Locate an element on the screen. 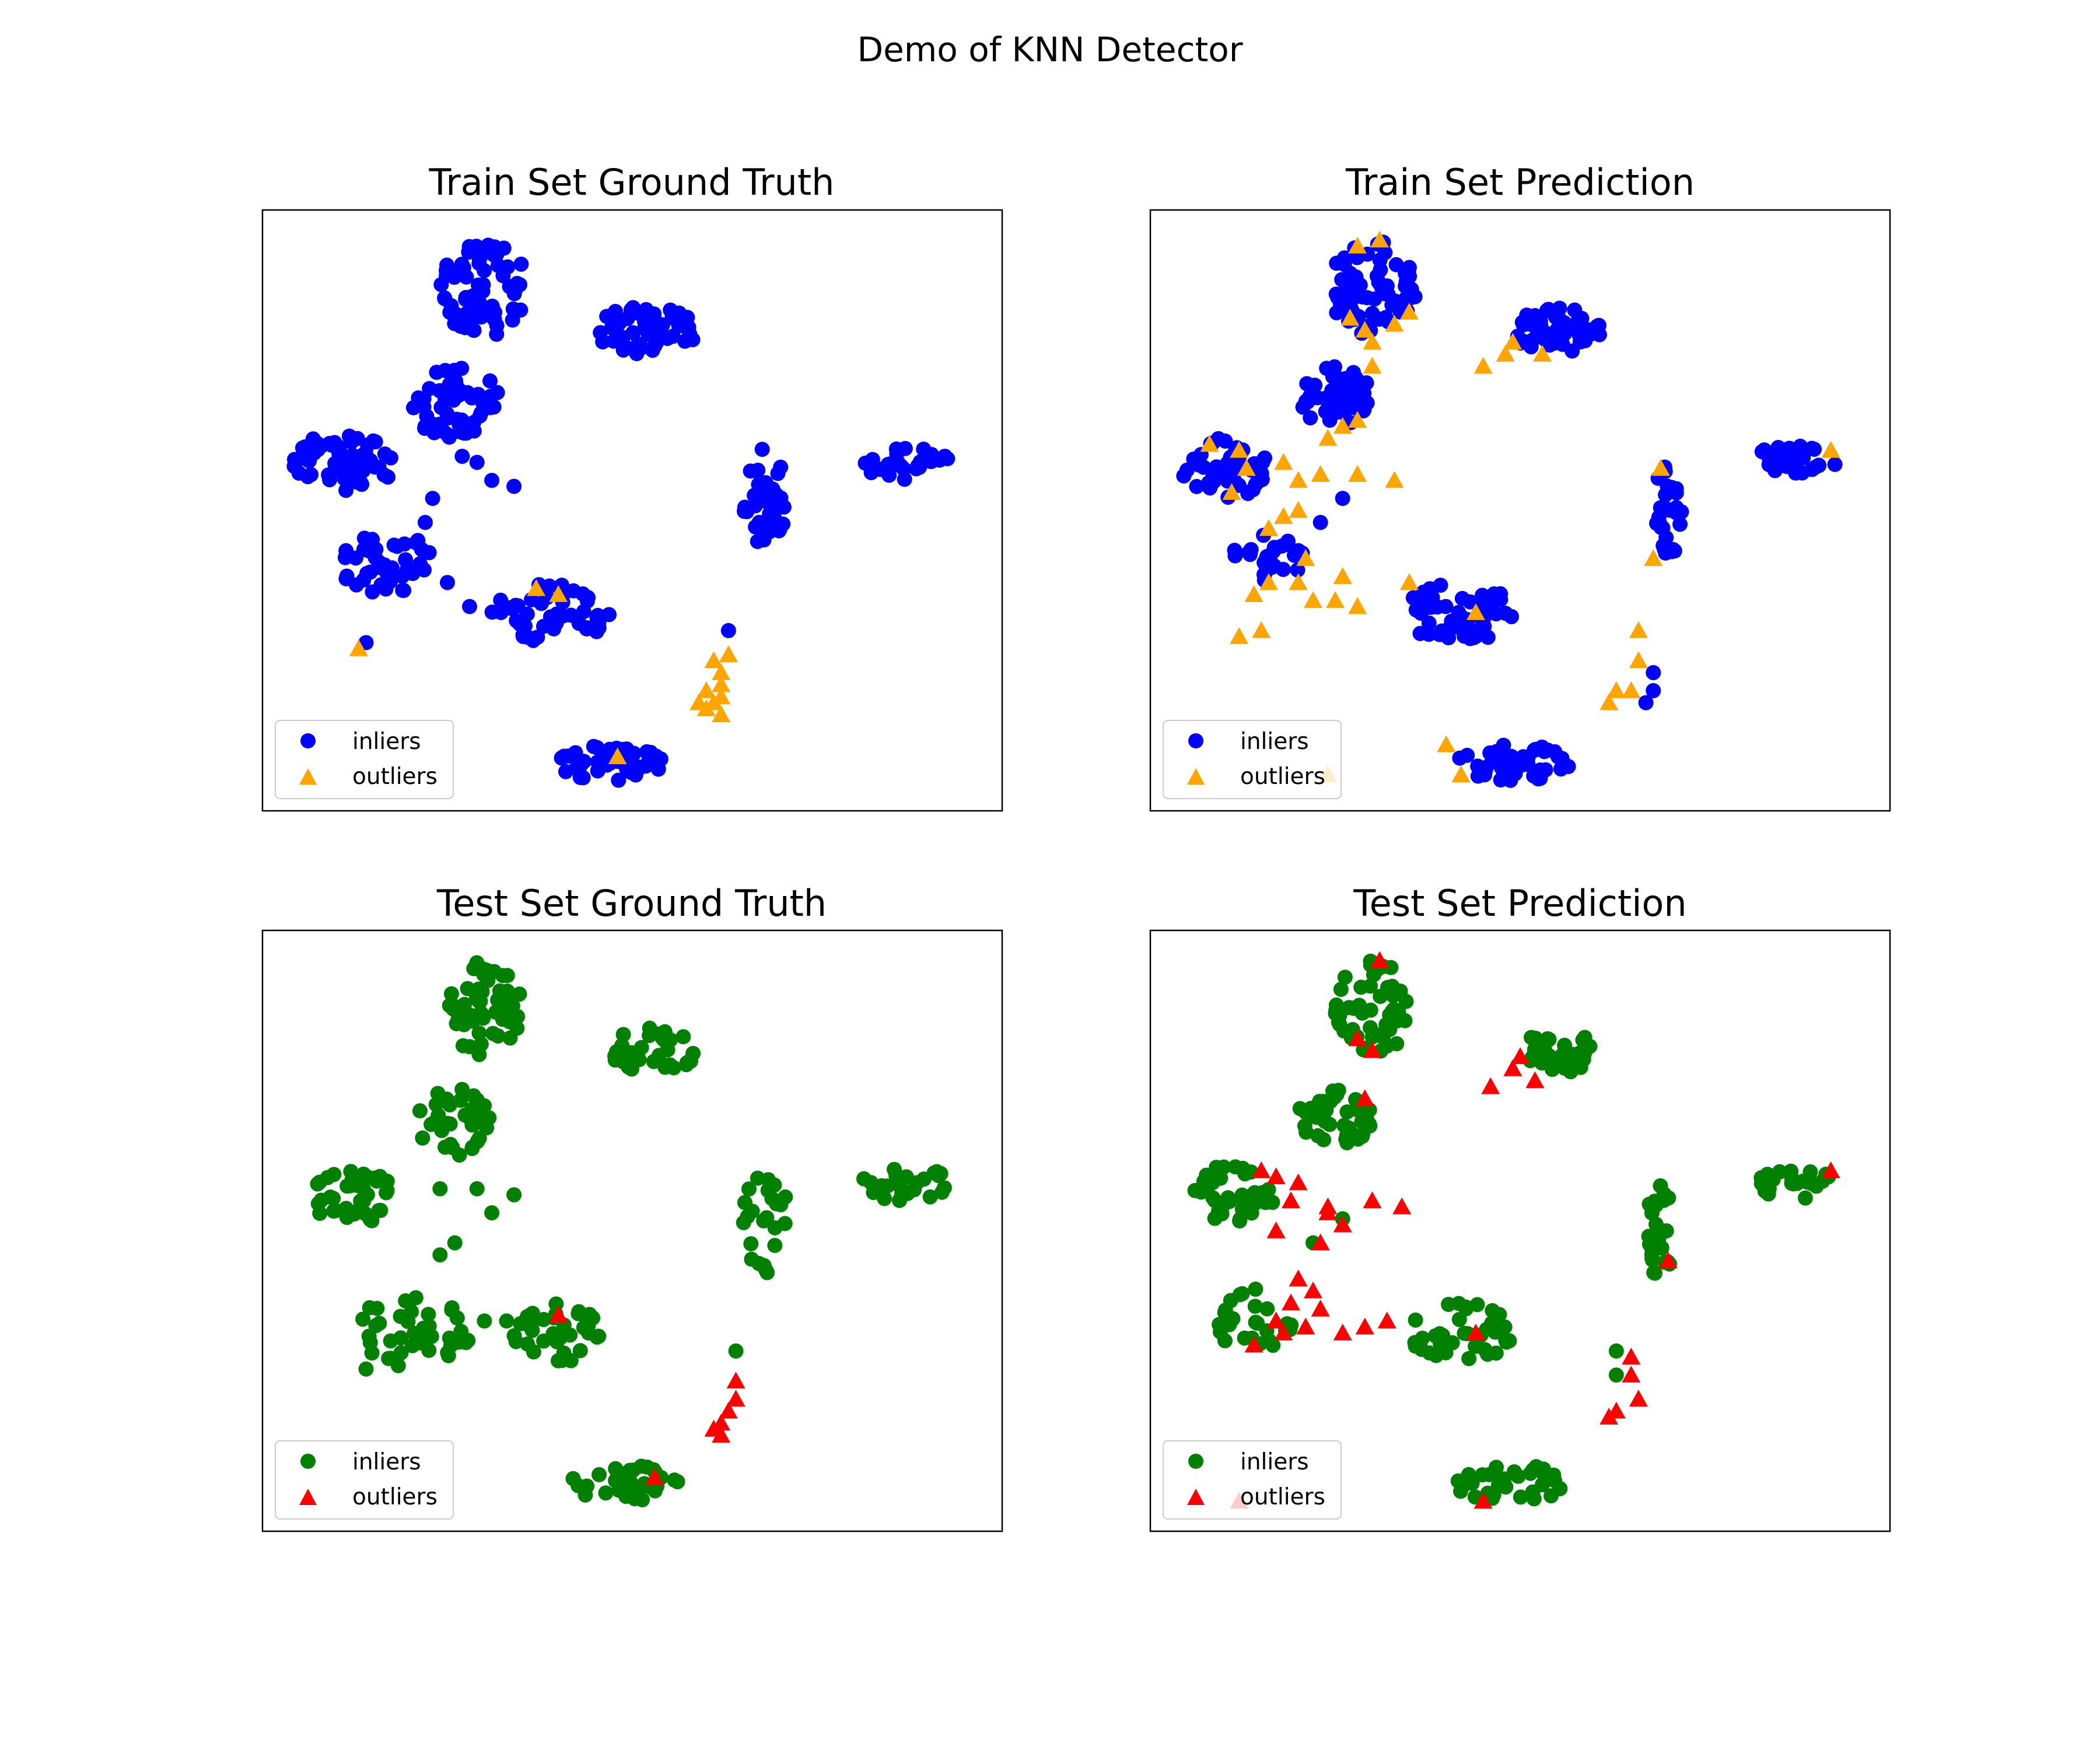  legend-box is located at coordinates (364, 759).